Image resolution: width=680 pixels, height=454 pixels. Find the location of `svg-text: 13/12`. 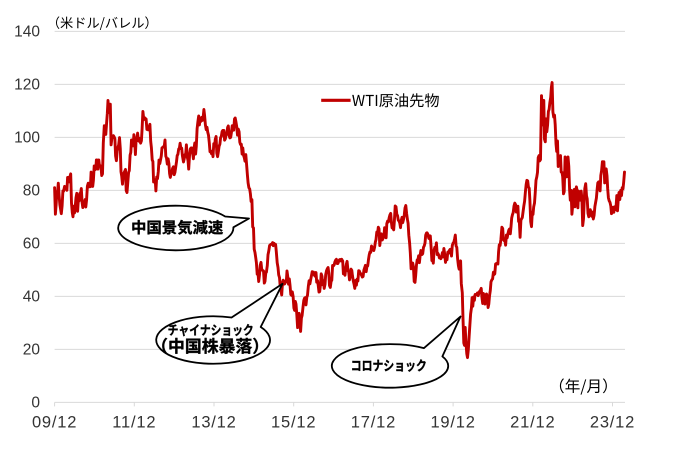

svg-text: 13/12 is located at coordinates (213, 423).